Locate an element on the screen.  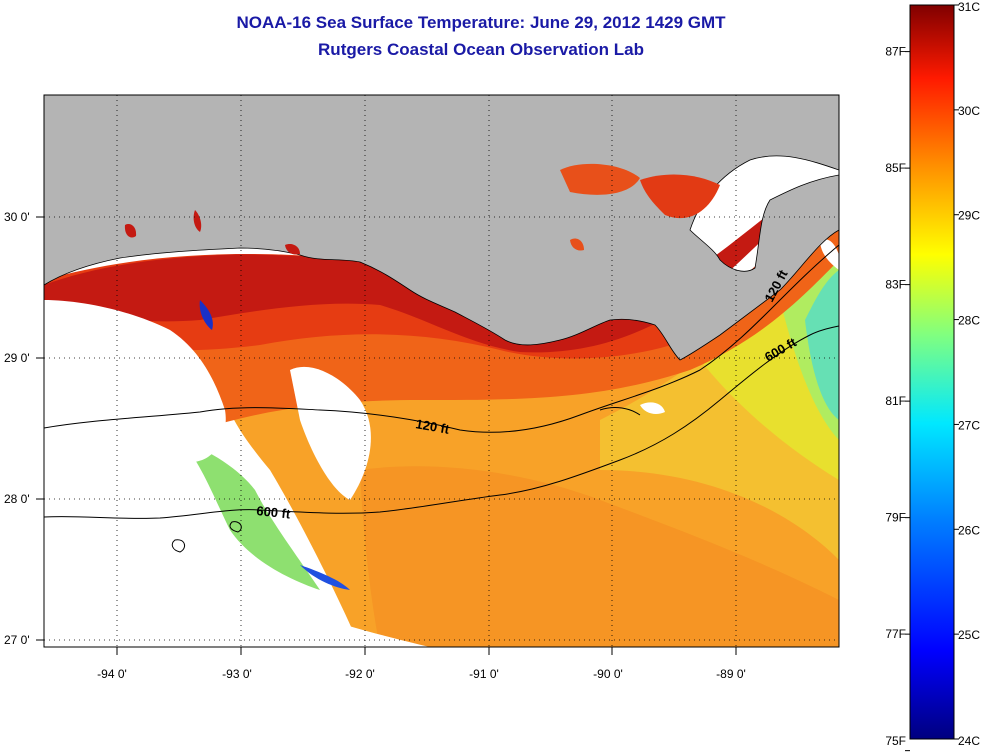
colorbar-gradient is located at coordinates (932, 372).